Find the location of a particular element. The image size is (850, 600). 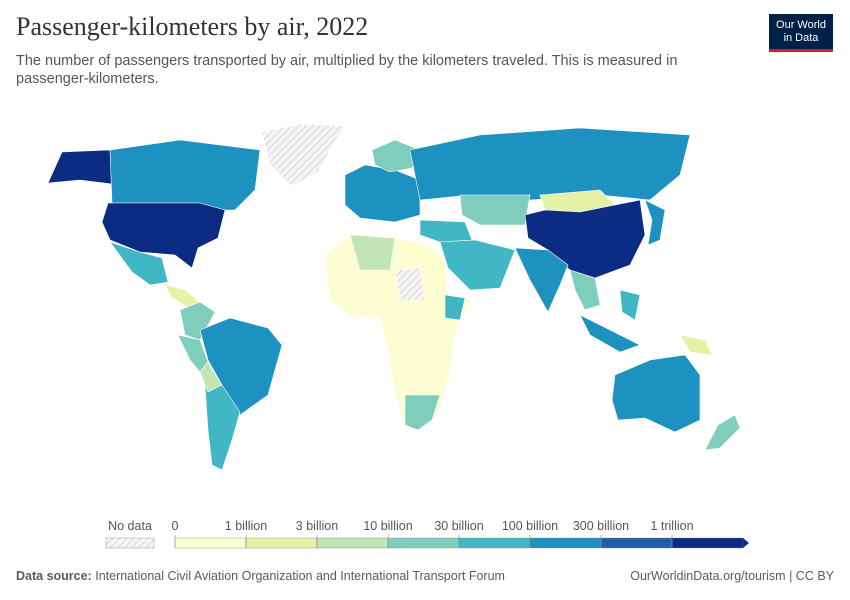

greenland is located at coordinates (303, 155).